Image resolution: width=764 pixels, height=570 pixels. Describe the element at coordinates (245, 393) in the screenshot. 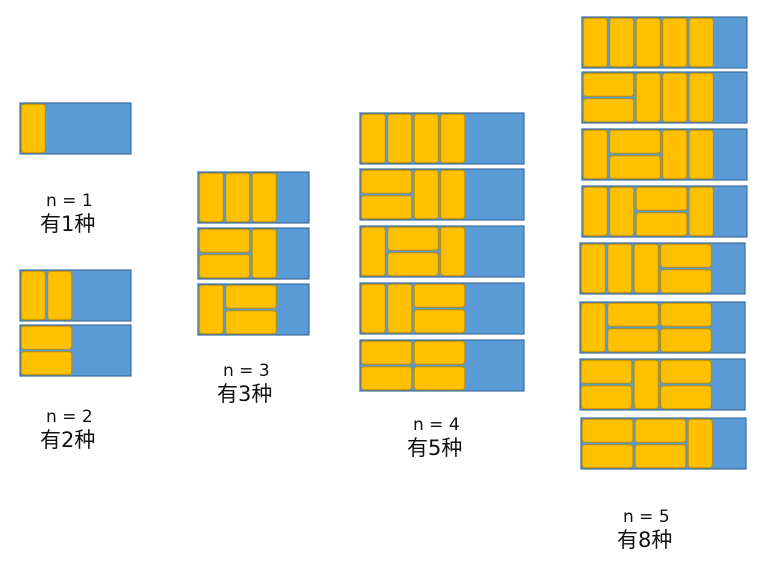

I see `count-label: 有3种` at that location.